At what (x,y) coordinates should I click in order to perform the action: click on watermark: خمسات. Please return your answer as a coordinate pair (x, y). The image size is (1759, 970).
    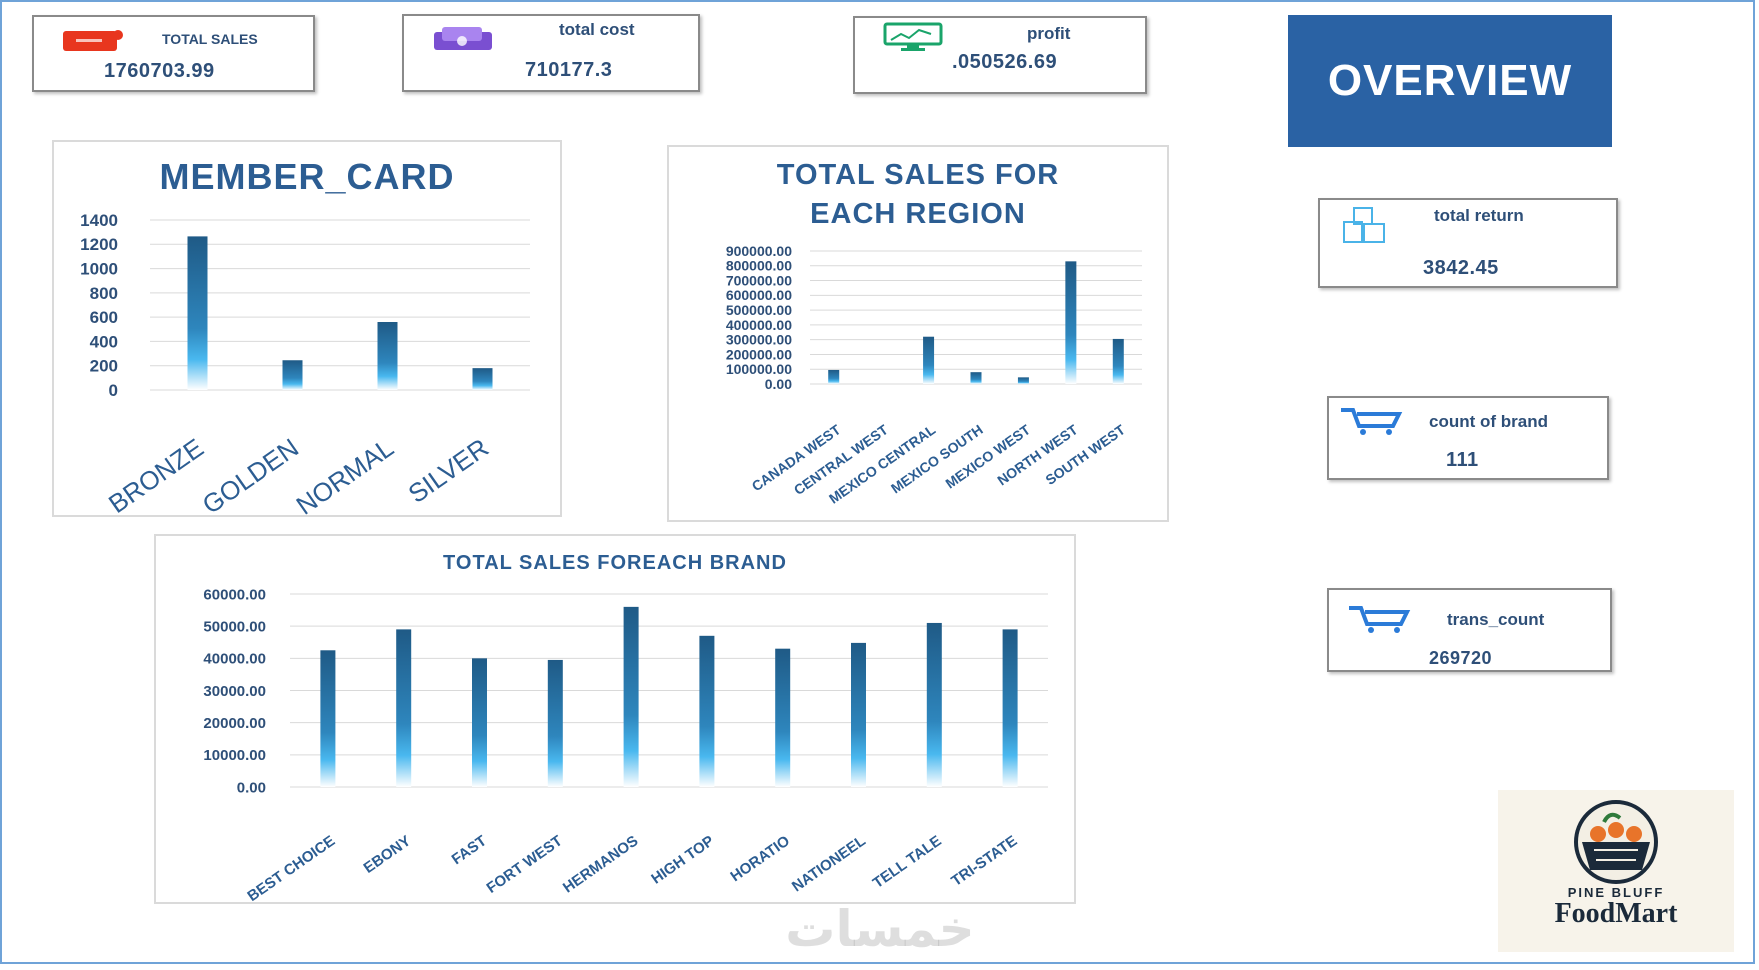
    Looking at the image, I should click on (880, 929).